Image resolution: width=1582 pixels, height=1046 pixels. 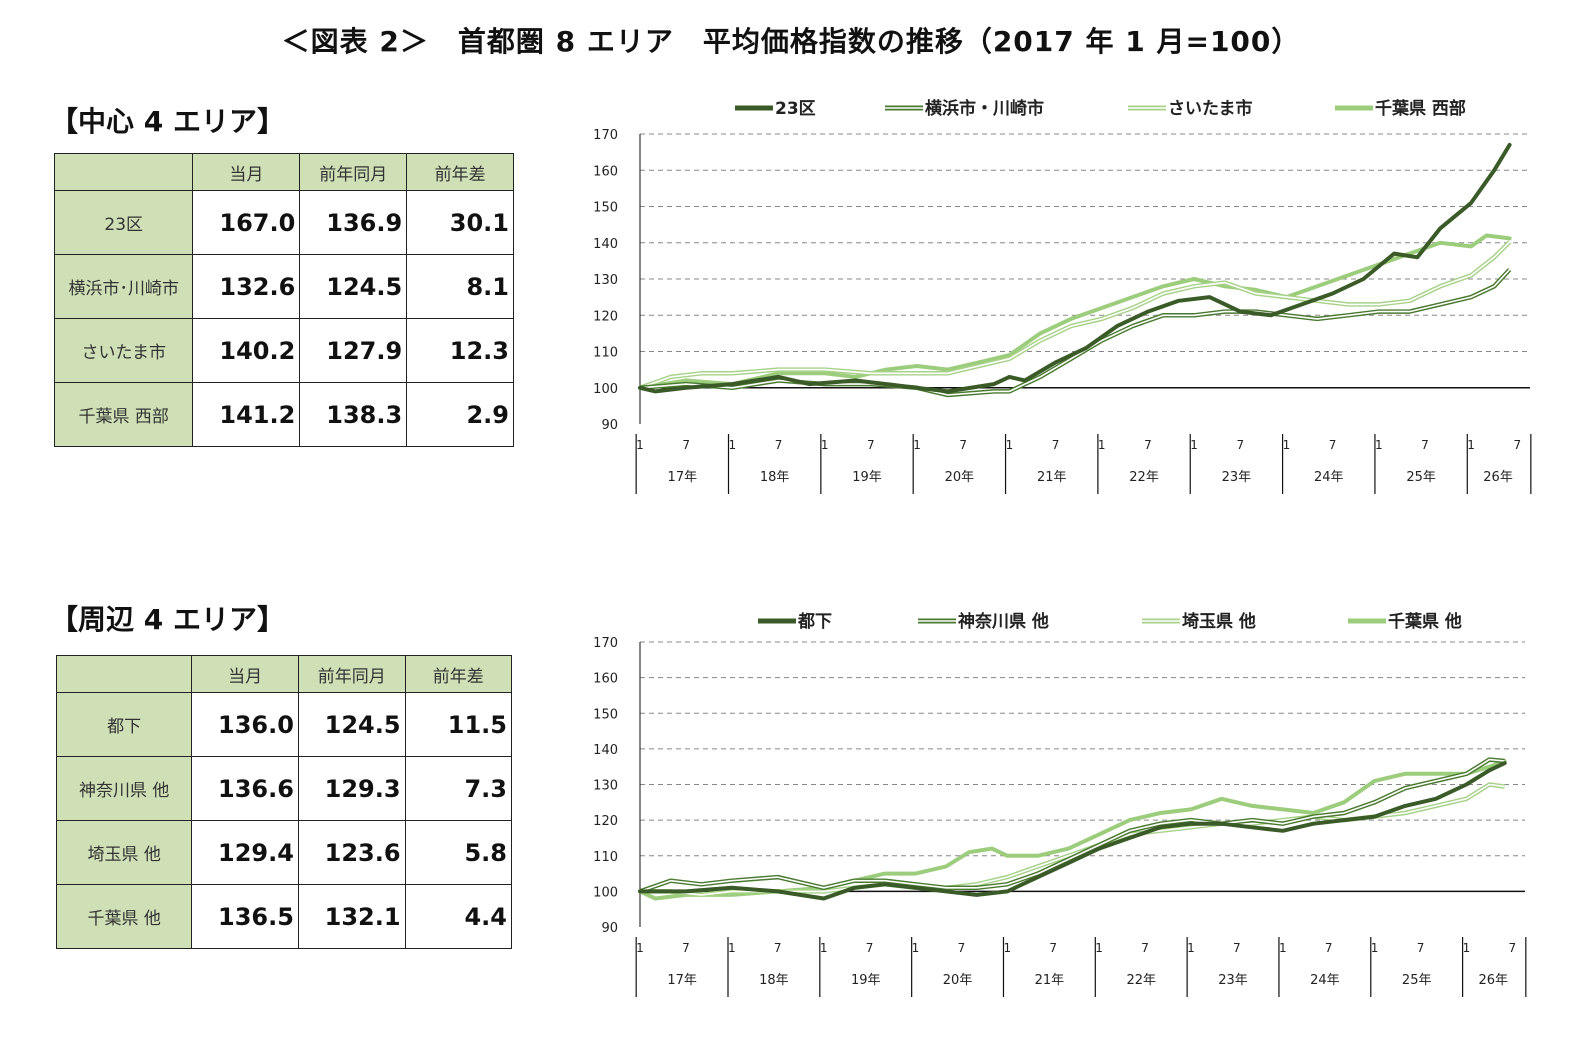 What do you see at coordinates (609, 928) in the screenshot?
I see `y-tick-label: 90` at bounding box center [609, 928].